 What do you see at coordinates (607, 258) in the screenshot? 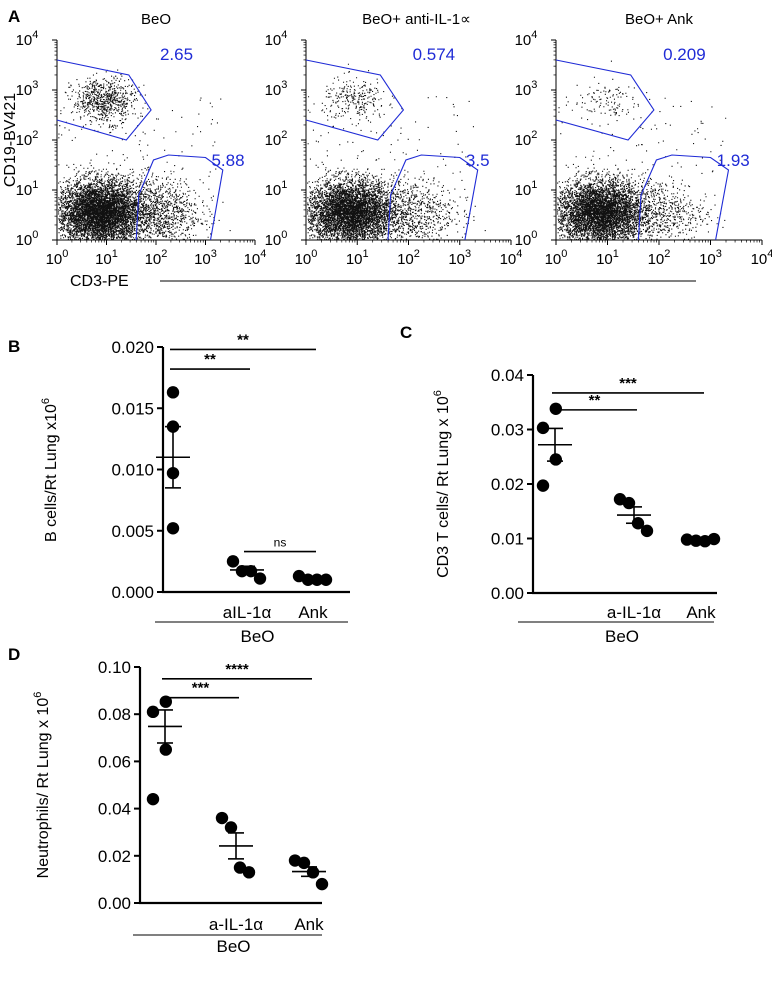
I see `flow-x-tick-label: 10¹` at bounding box center [607, 258].